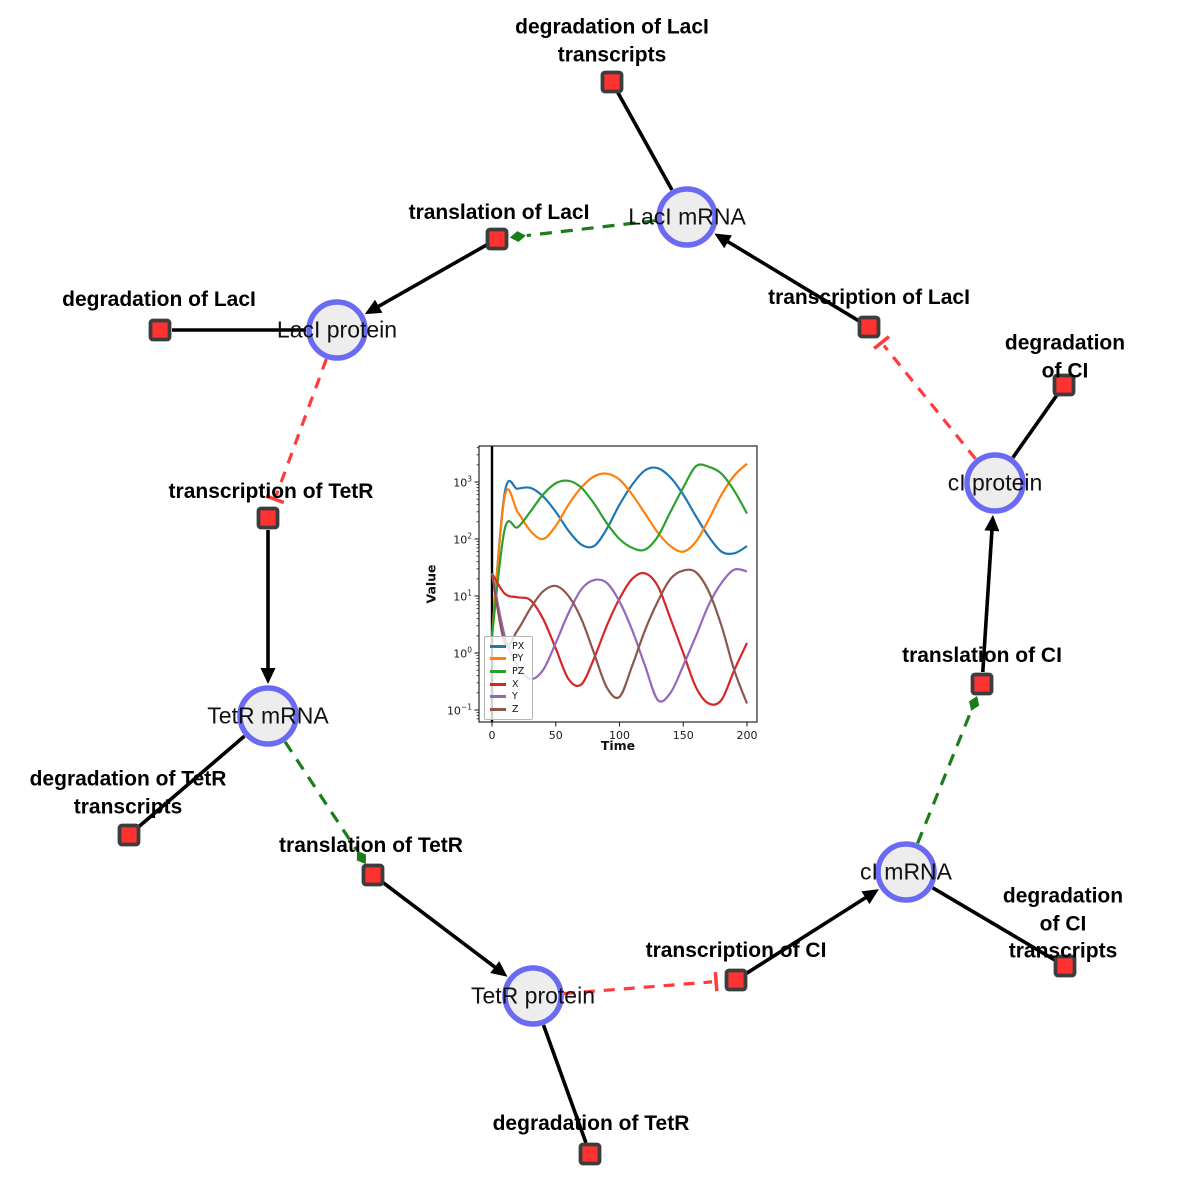 Image resolution: width=1189 pixels, height=1200 pixels. Describe the element at coordinates (296, 431) in the screenshot. I see `edge-laci-protein-tsc-tetr` at that location.